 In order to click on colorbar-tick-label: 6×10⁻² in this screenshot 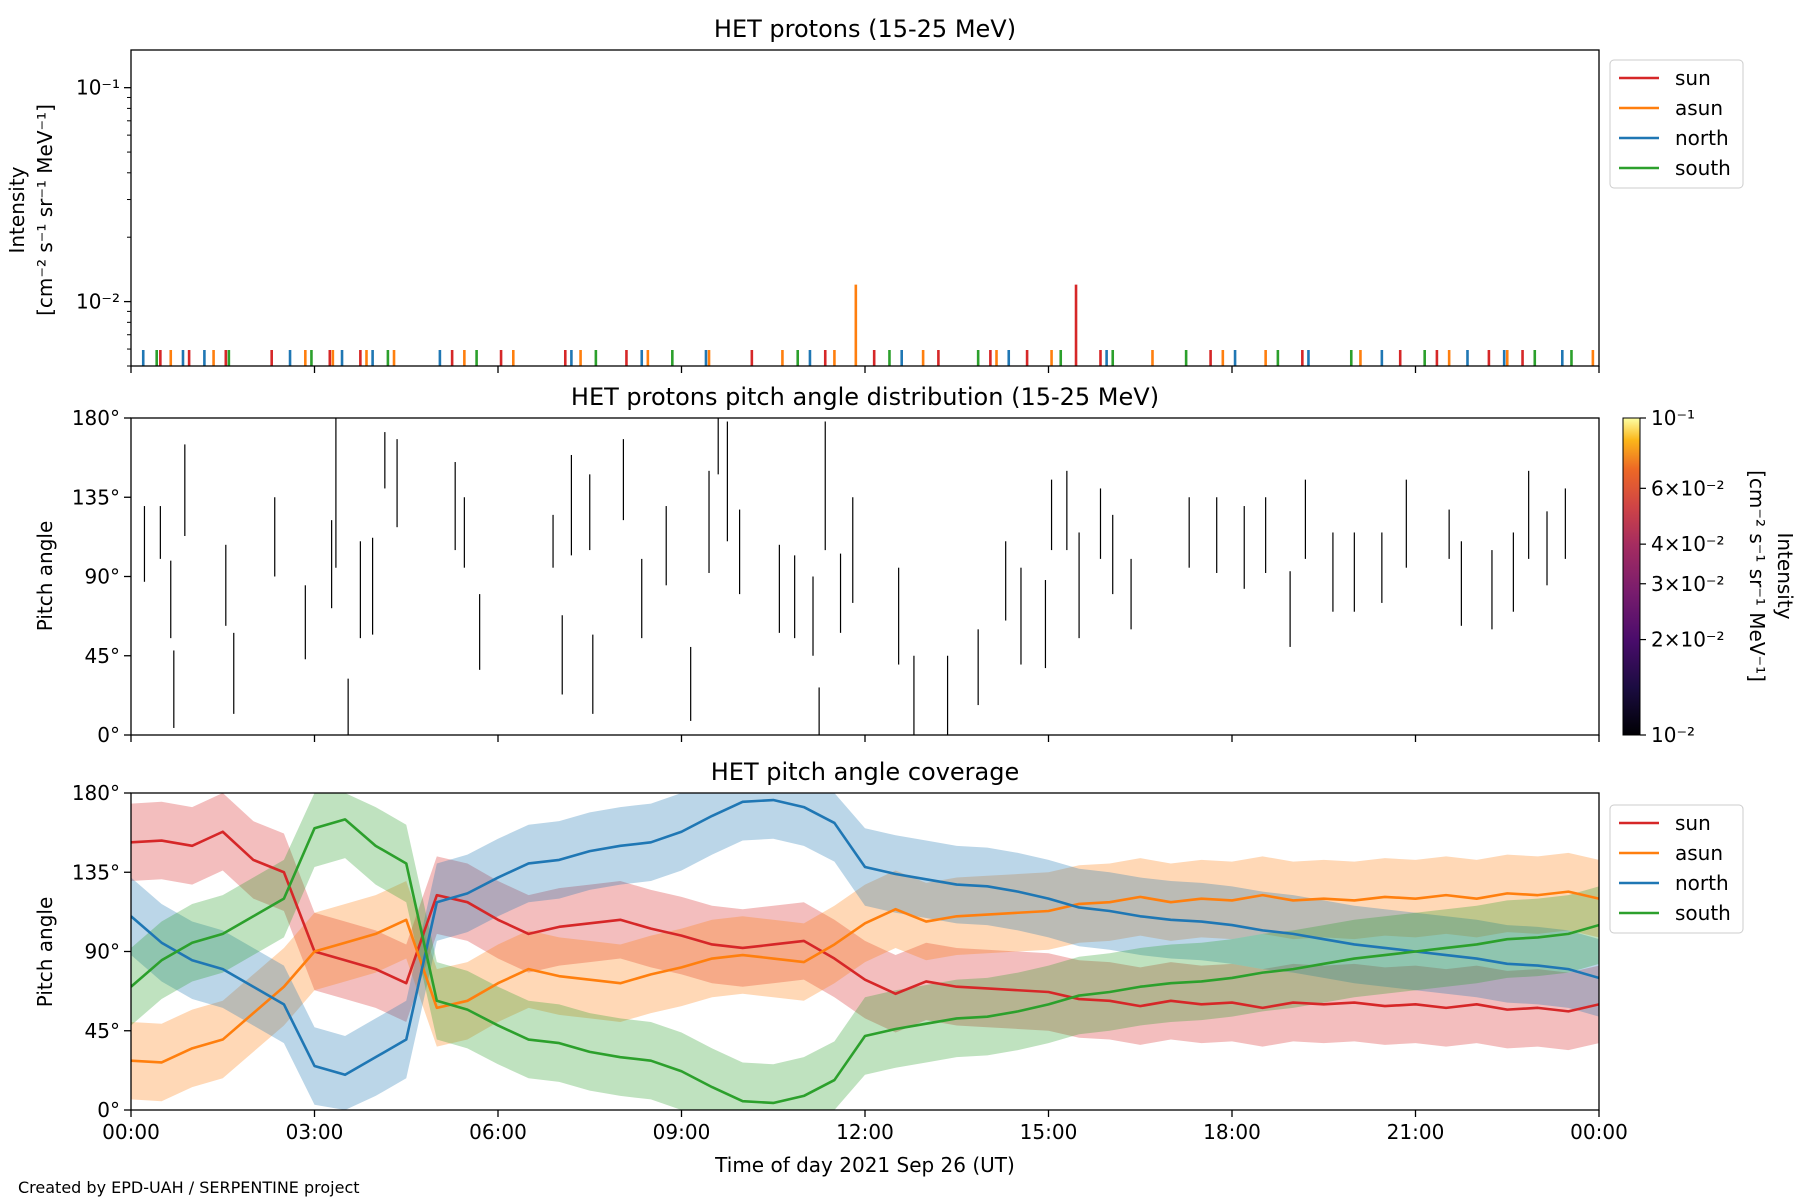, I will do `click(1688, 488)`.